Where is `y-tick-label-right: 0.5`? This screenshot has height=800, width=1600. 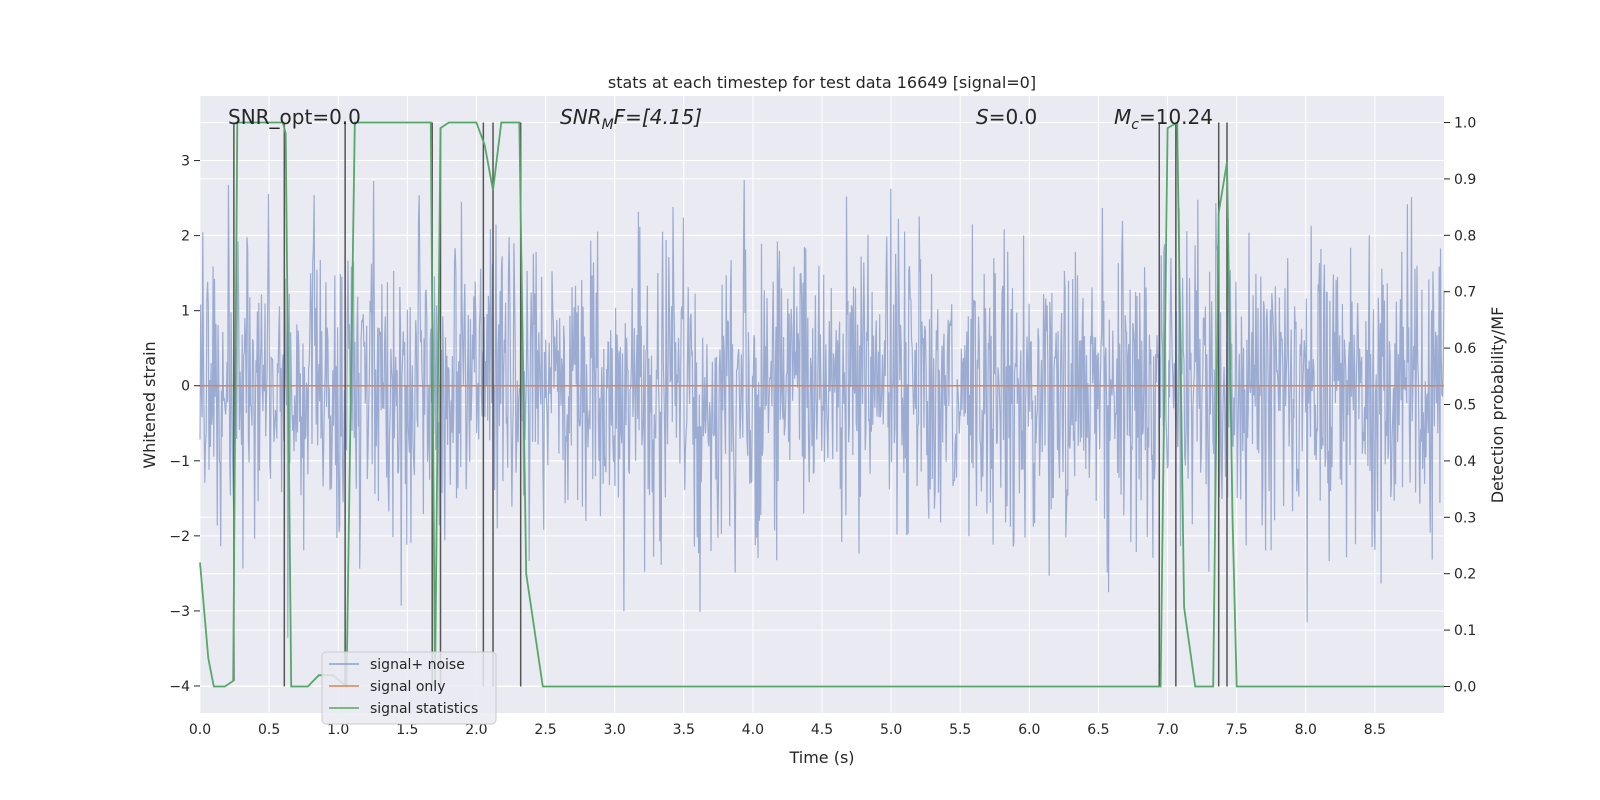 y-tick-label-right: 0.5 is located at coordinates (1465, 406).